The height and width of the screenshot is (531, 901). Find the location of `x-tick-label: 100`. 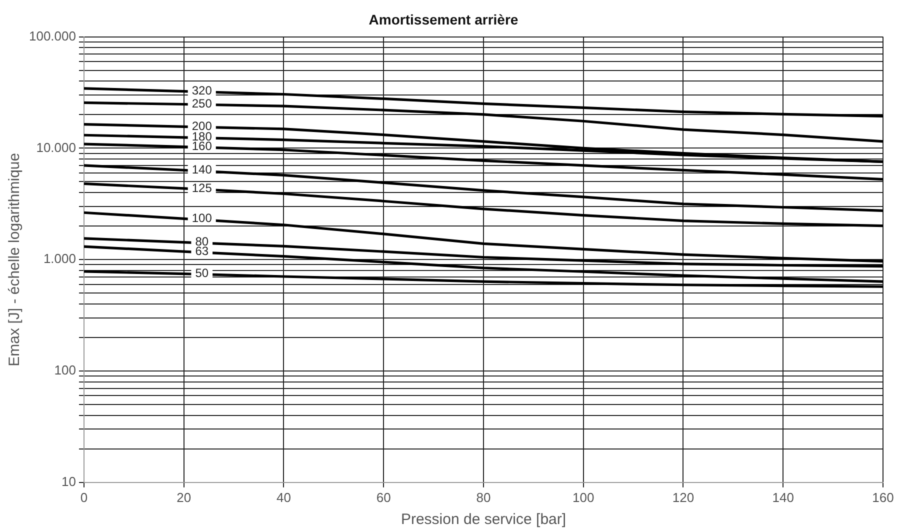

x-tick-label: 100 is located at coordinates (583, 497).